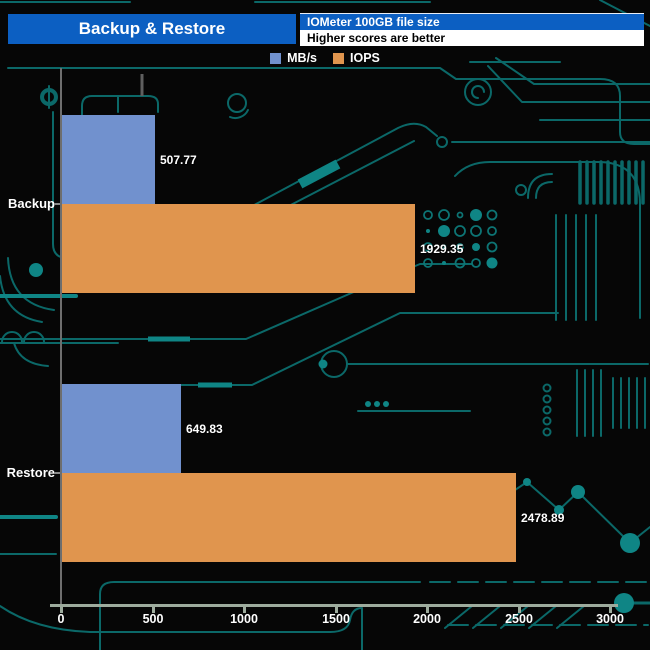  Describe the element at coordinates (472, 21) in the screenshot. I see `info-subtitle: IOMeter 100GB file size` at that location.